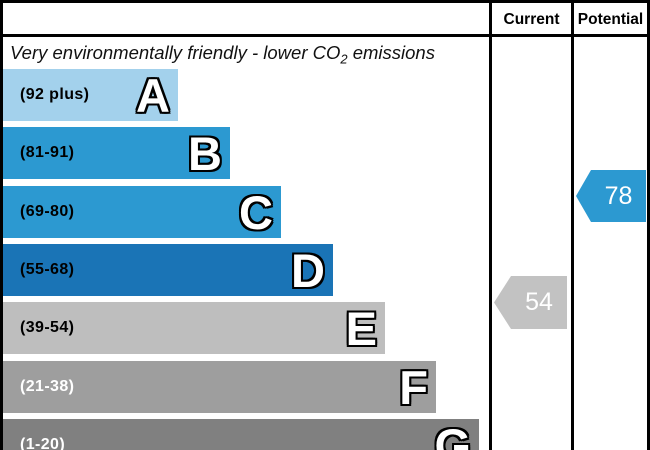 Image resolution: width=650 pixels, height=450 pixels. I want to click on band-range-label: (39-54), so click(47, 327).